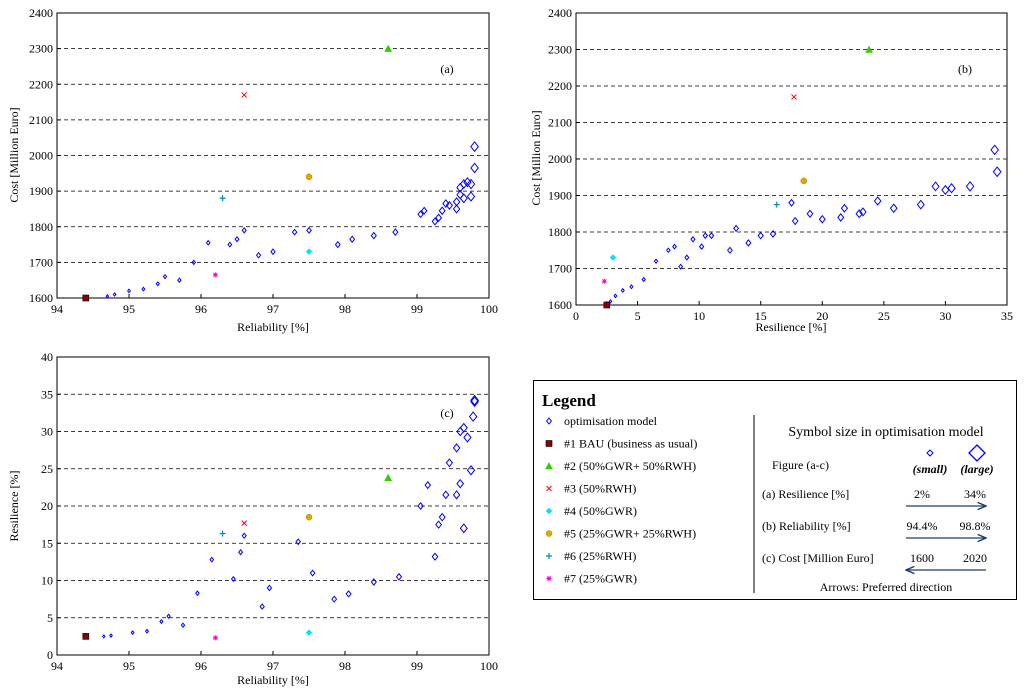 The height and width of the screenshot is (688, 1027). Describe the element at coordinates (50, 618) in the screenshot. I see `y-tick-label: 5` at that location.